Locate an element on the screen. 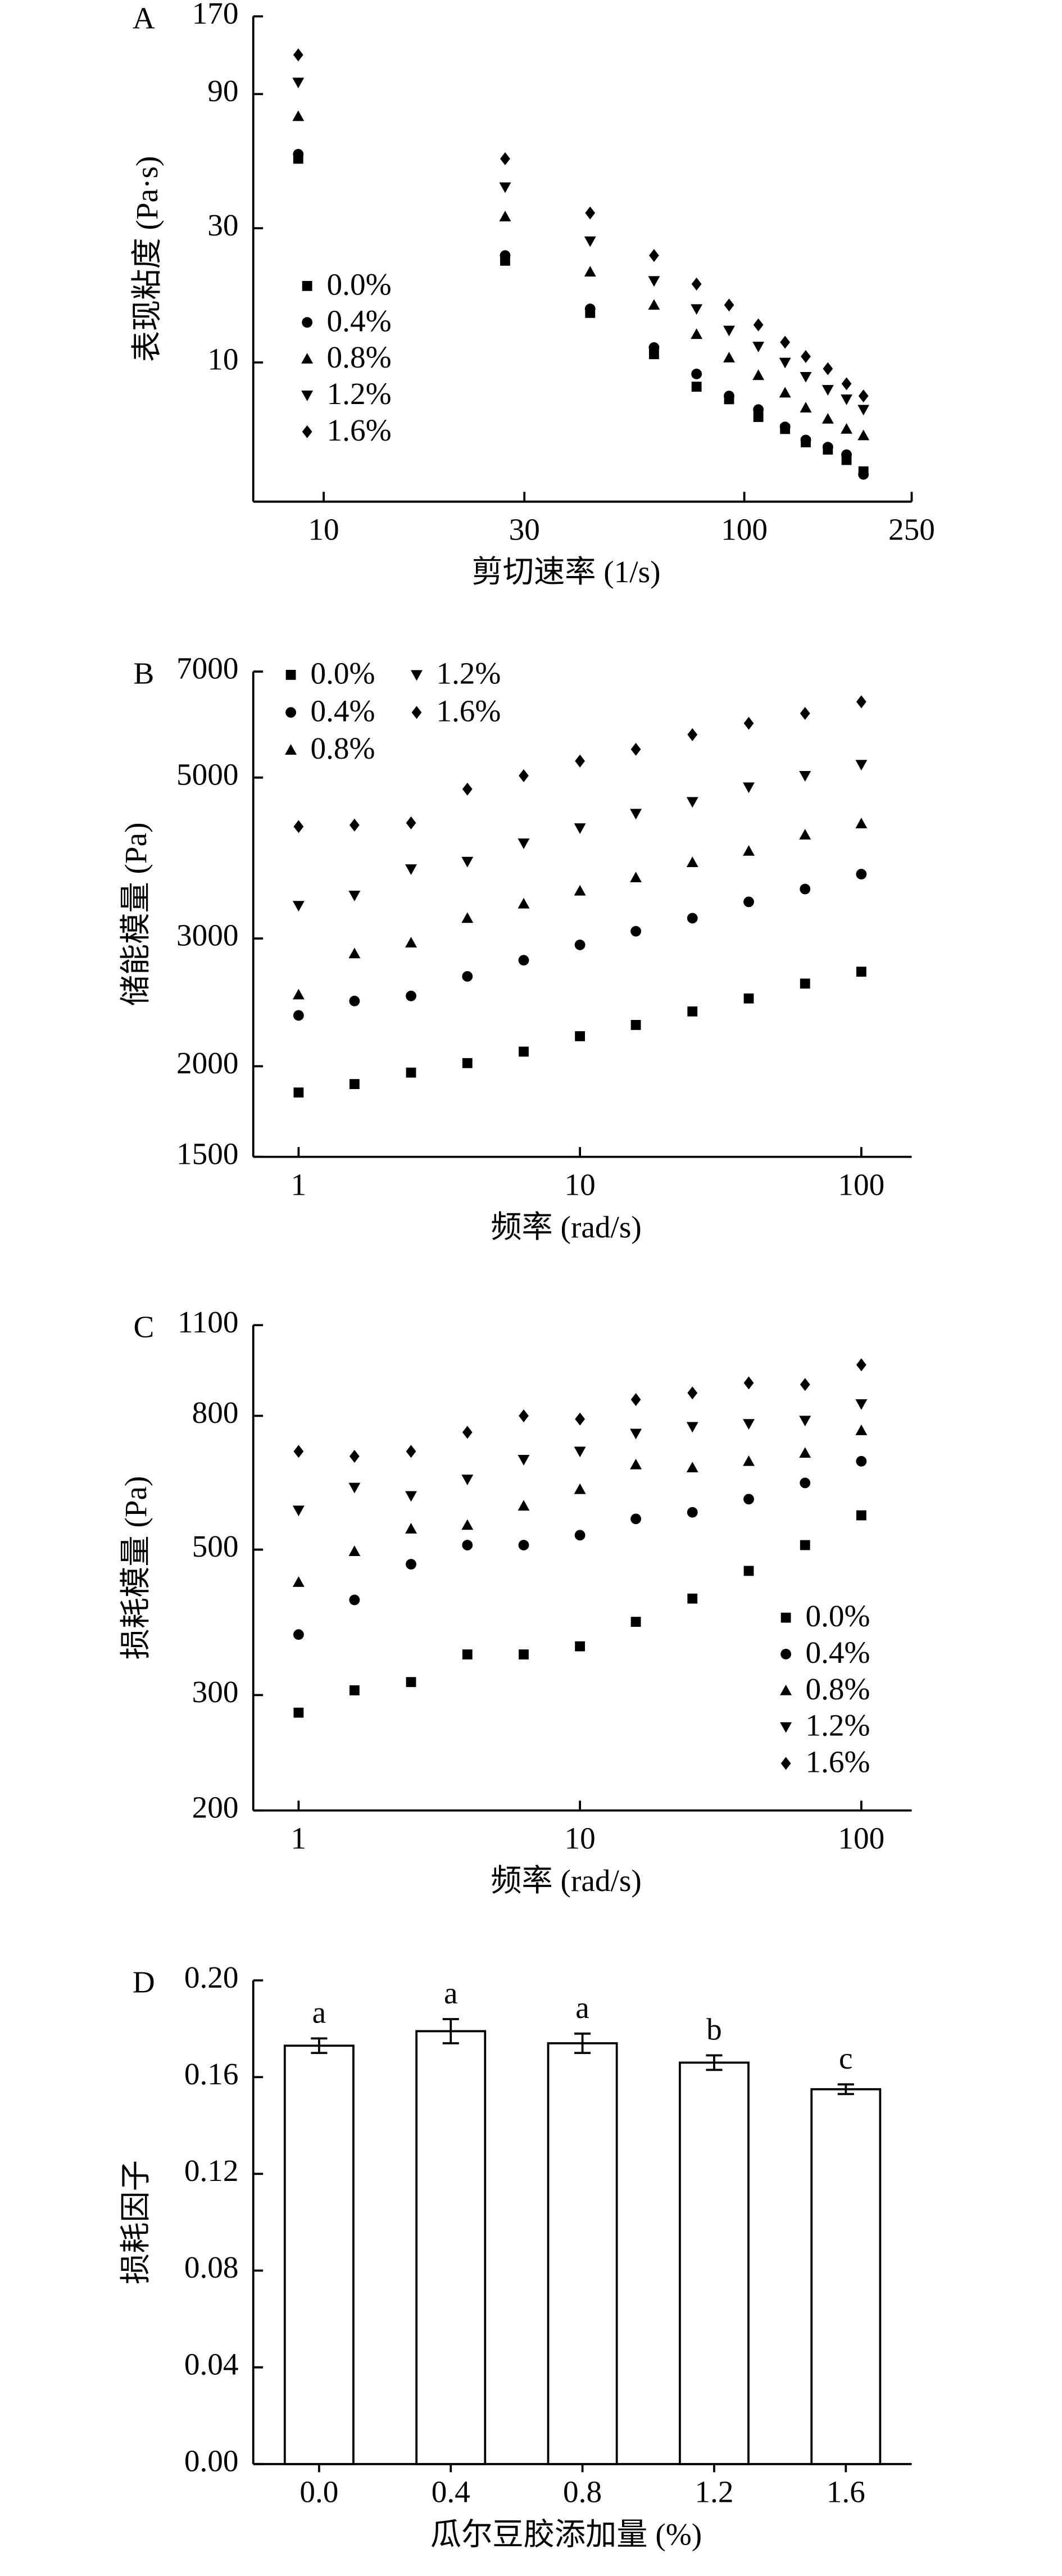  y-tick-label: 3000 is located at coordinates (207, 935).